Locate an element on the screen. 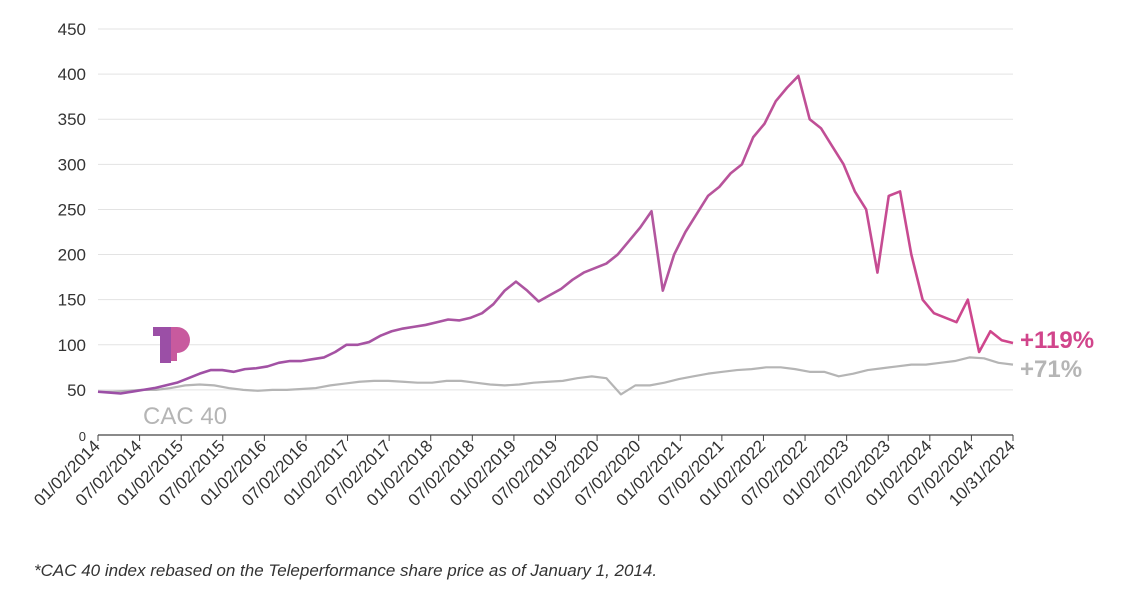 This screenshot has height=606, width=1130. cac40-end-label: +71% is located at coordinates (1051, 369).